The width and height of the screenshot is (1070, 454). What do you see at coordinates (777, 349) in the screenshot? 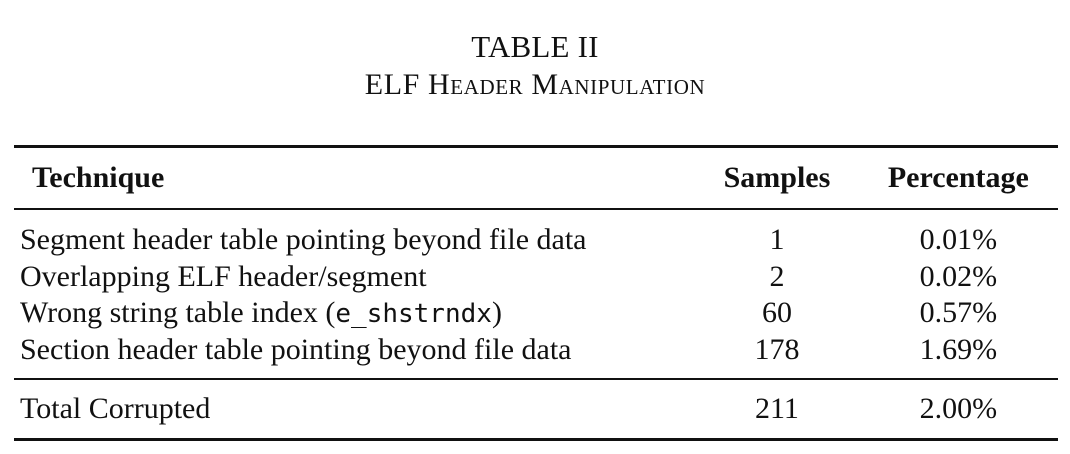
I see `samples-cell: 178` at bounding box center [777, 349].